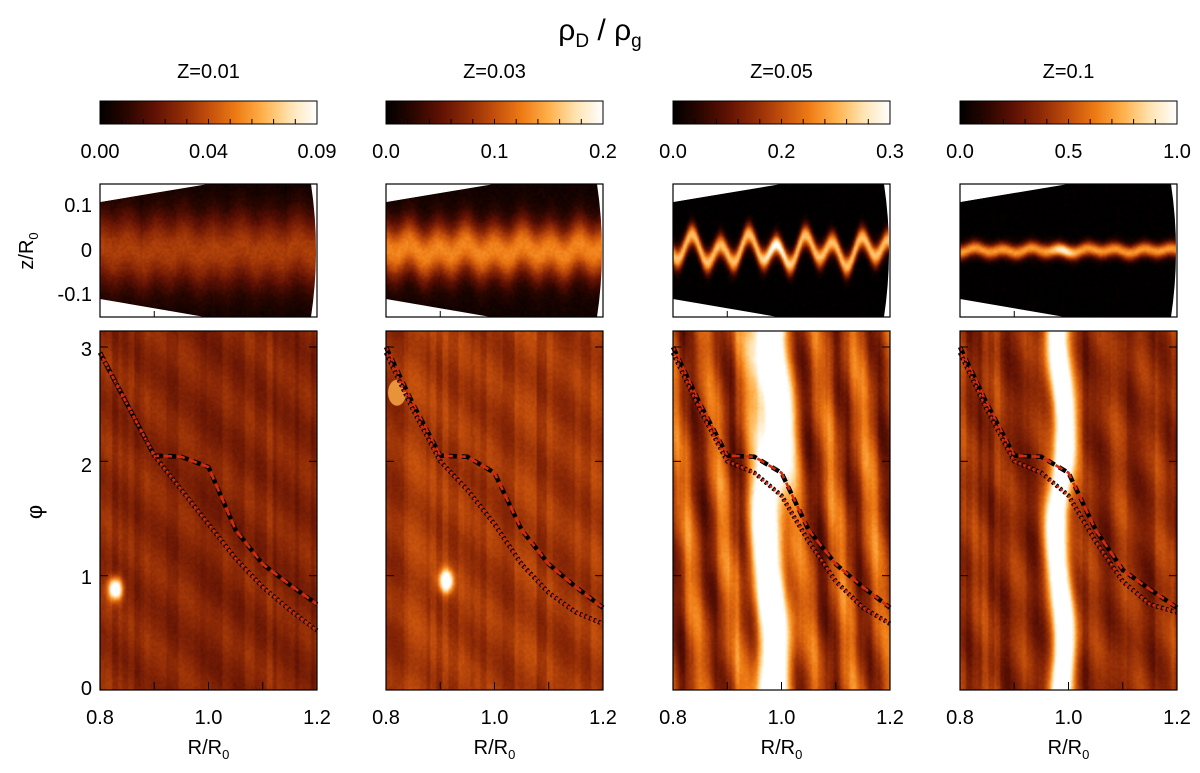 Image resolution: width=1200 pixels, height=773 pixels. What do you see at coordinates (86, 466) in the screenshot?
I see `phi-tick-label: 2` at bounding box center [86, 466].